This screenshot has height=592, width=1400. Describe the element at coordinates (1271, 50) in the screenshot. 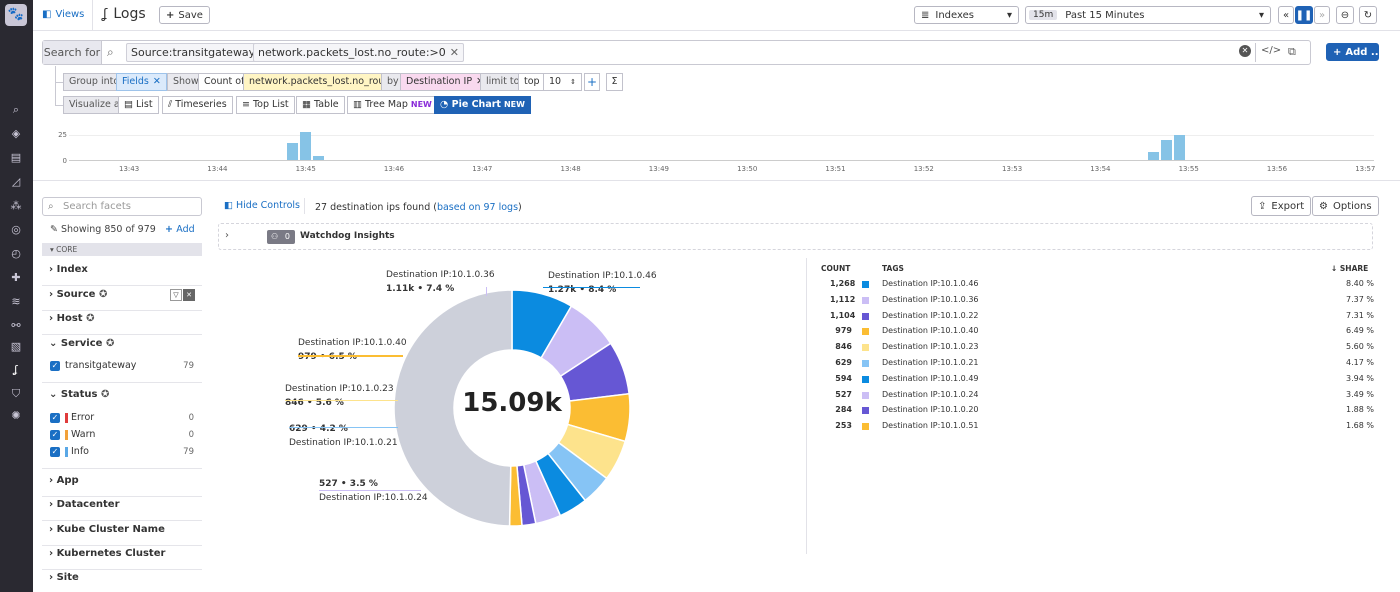

I see `code-icon: </>` at that location.